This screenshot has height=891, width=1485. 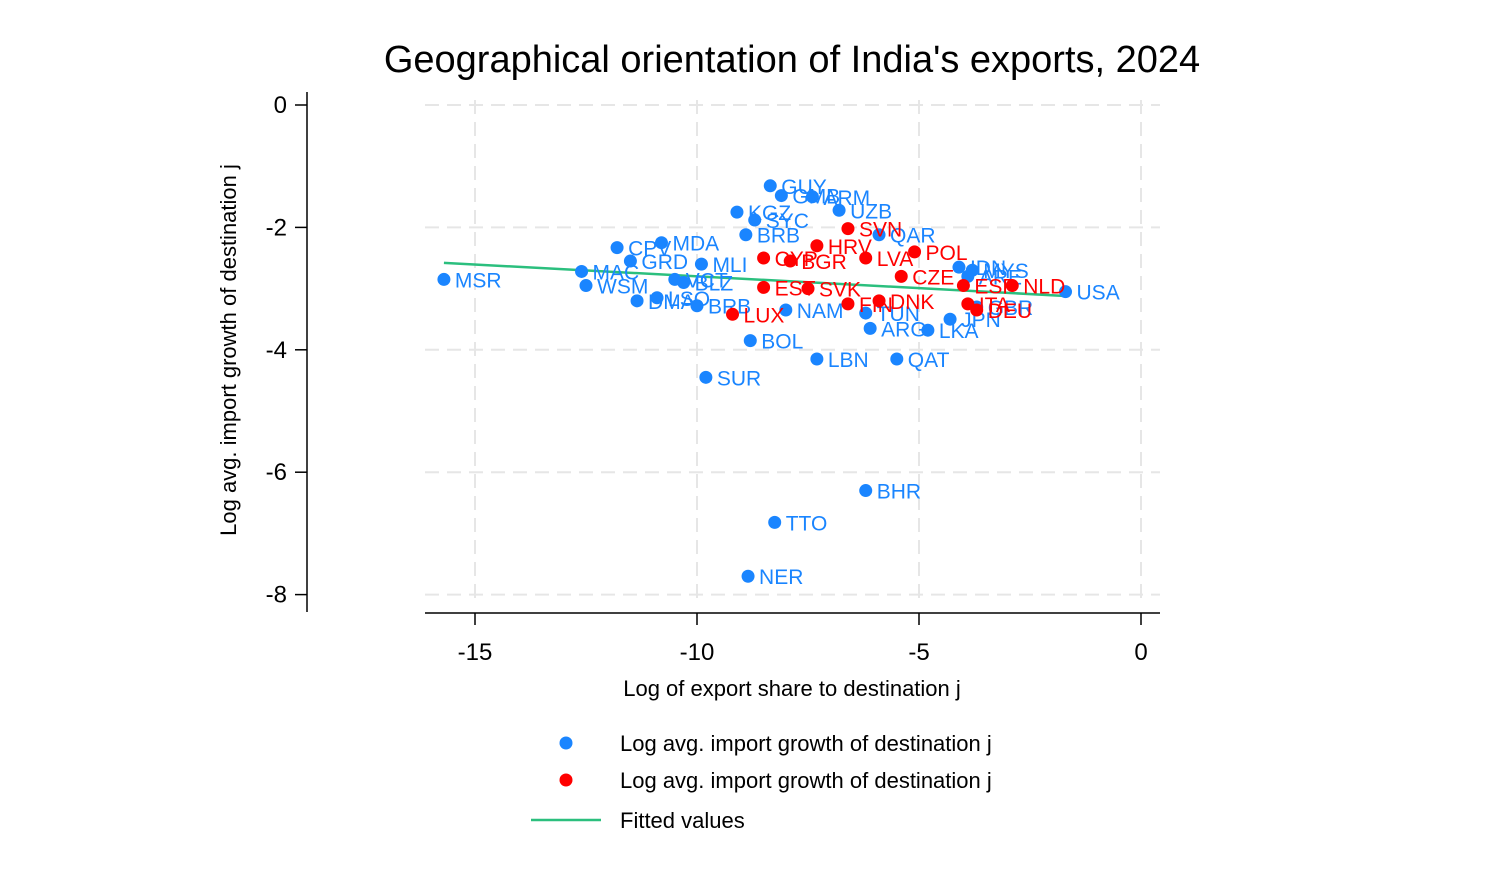 What do you see at coordinates (1140, 652) in the screenshot?
I see `x-tick-label: 0` at bounding box center [1140, 652].